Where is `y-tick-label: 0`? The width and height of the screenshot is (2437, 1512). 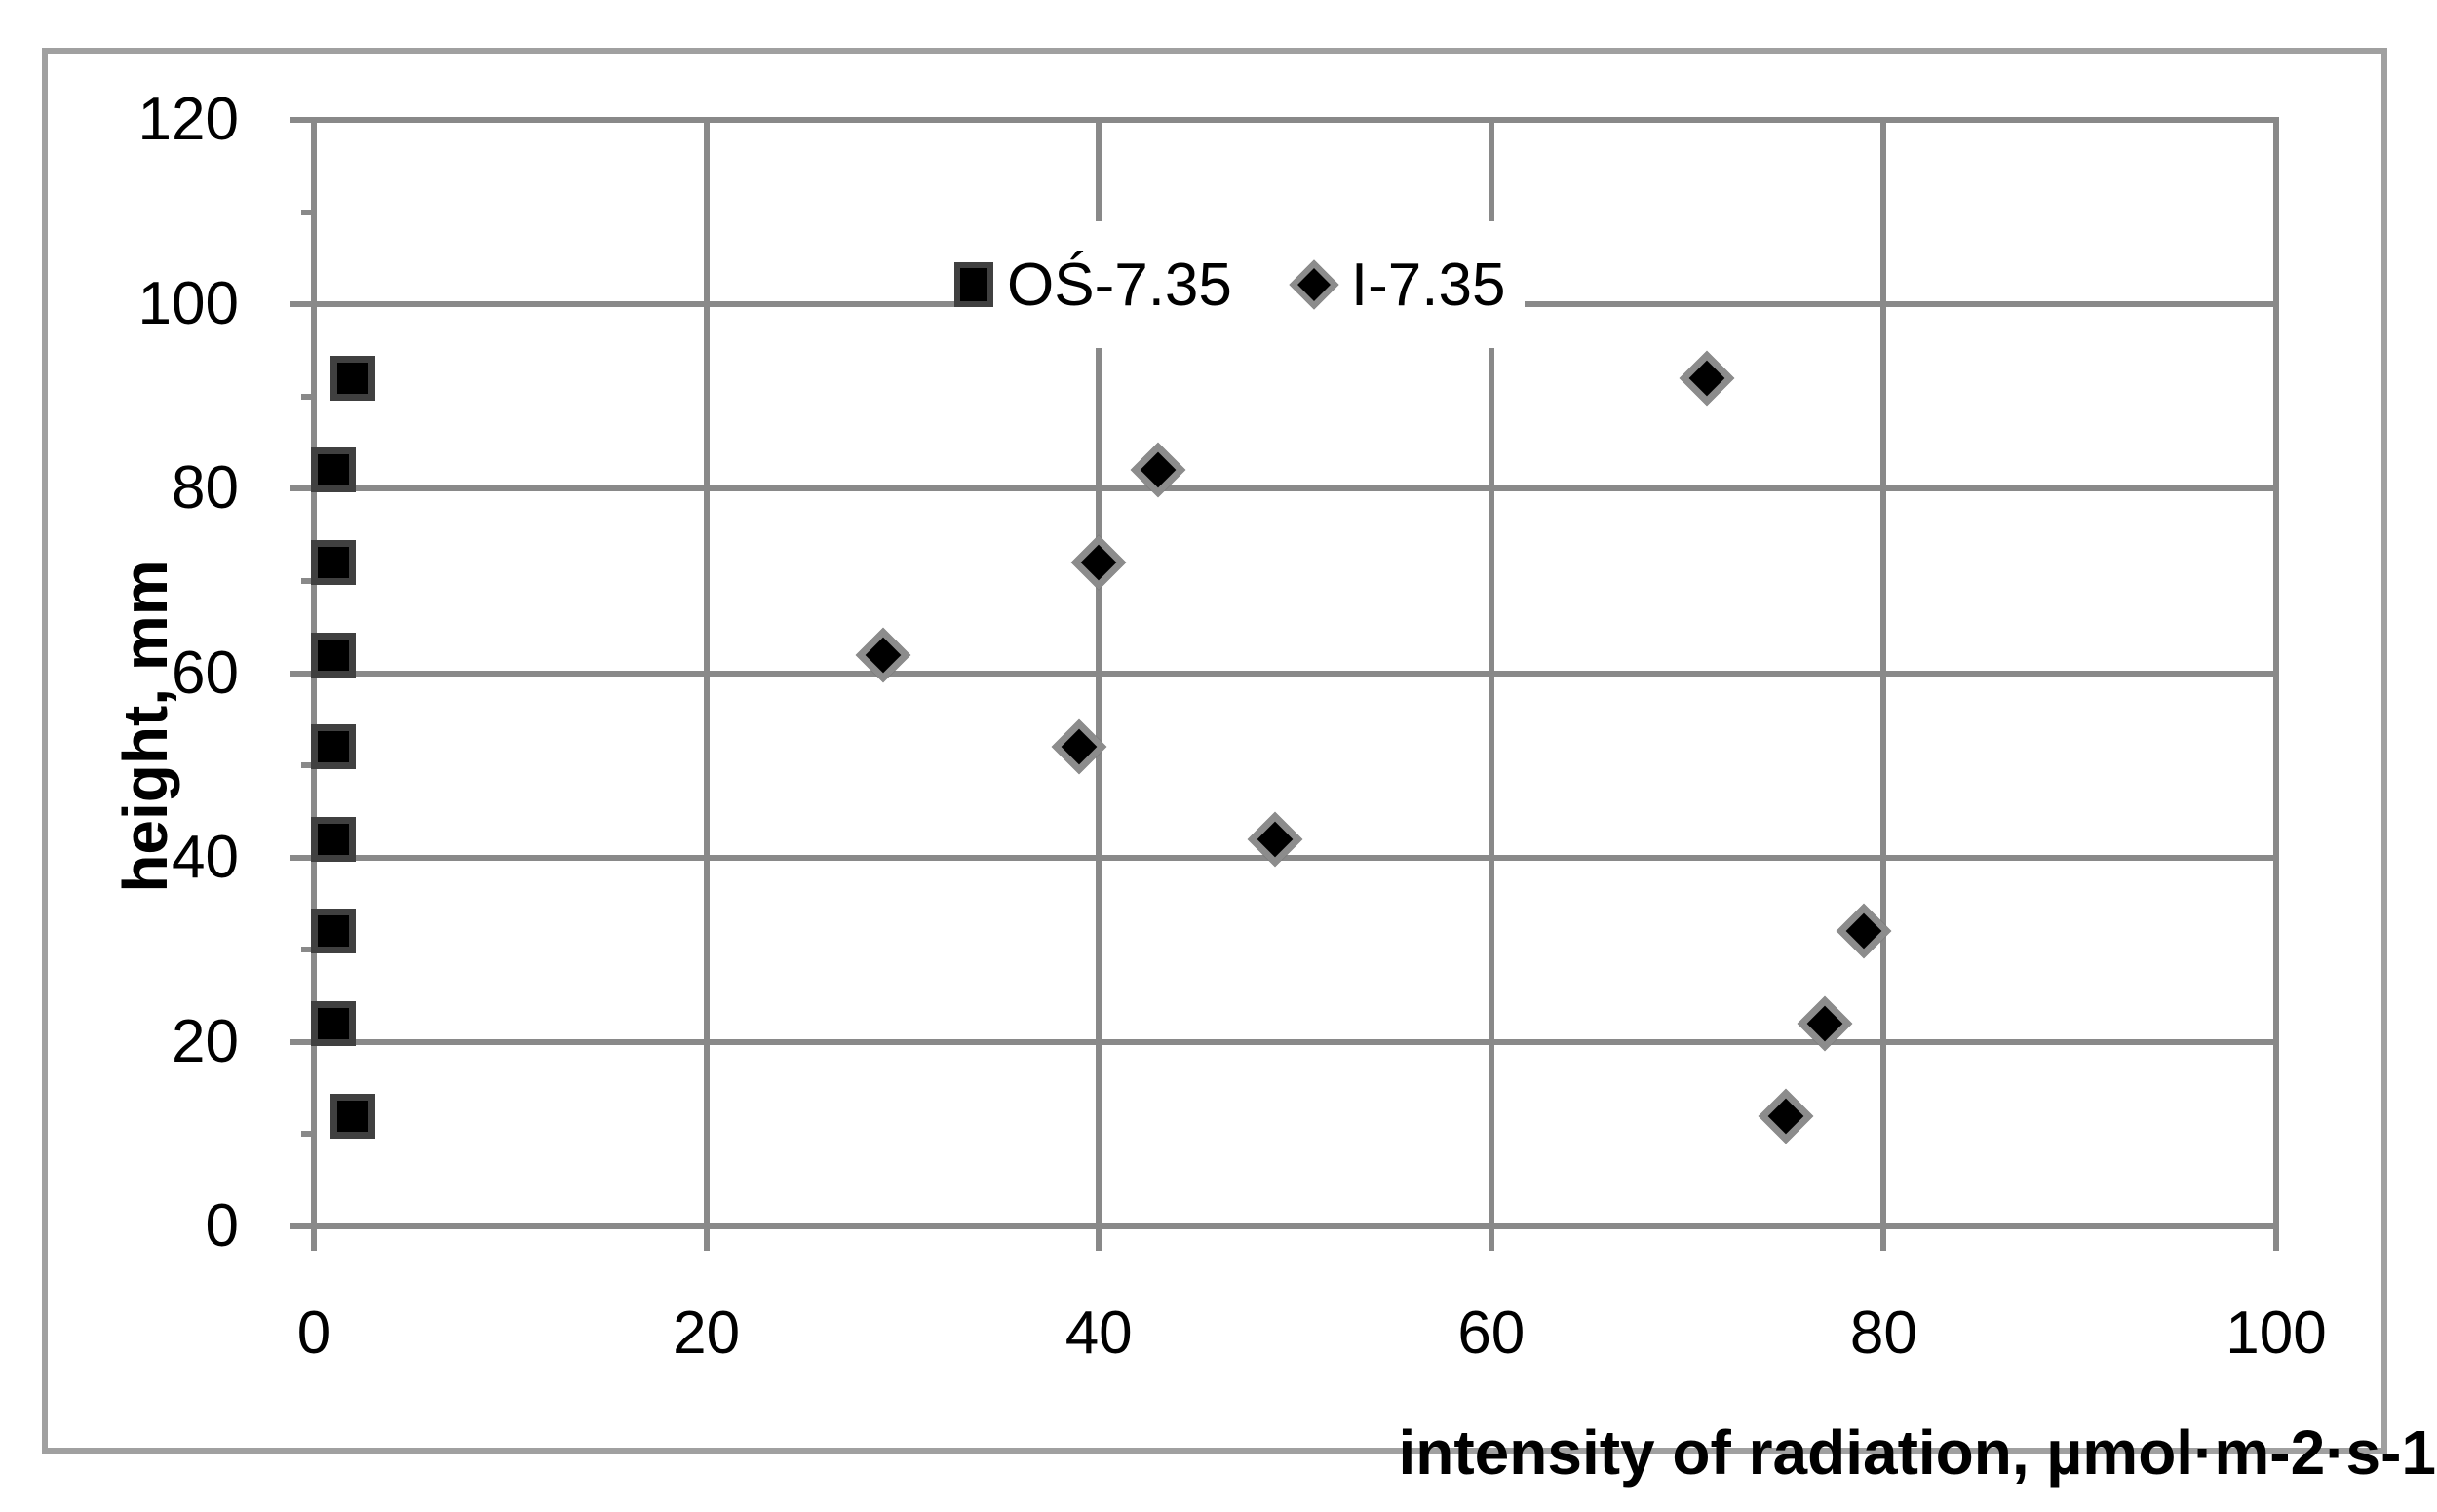 y-tick-label: 0 is located at coordinates (222, 1226).